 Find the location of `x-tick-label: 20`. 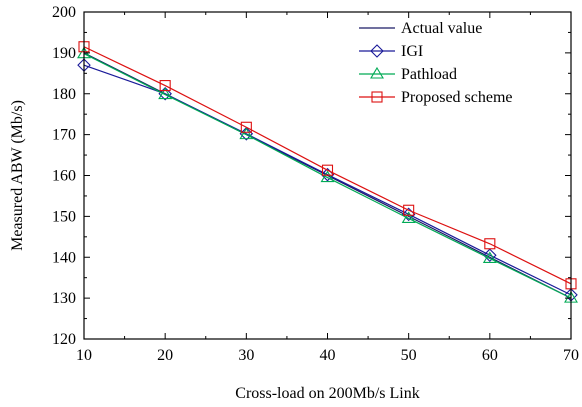

x-tick-label: 20 is located at coordinates (165, 355).